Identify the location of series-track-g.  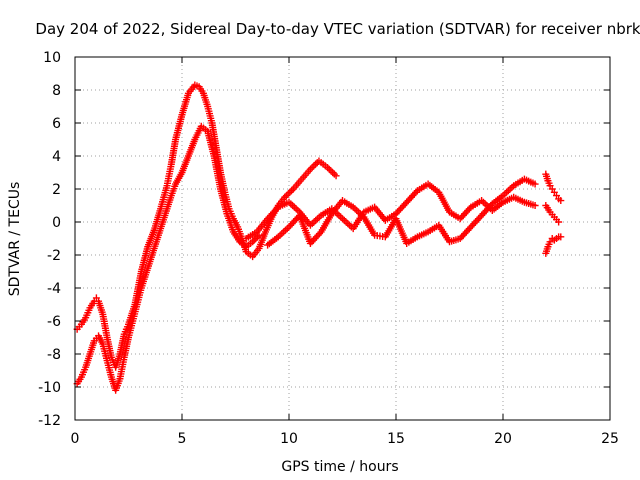
(552, 214).